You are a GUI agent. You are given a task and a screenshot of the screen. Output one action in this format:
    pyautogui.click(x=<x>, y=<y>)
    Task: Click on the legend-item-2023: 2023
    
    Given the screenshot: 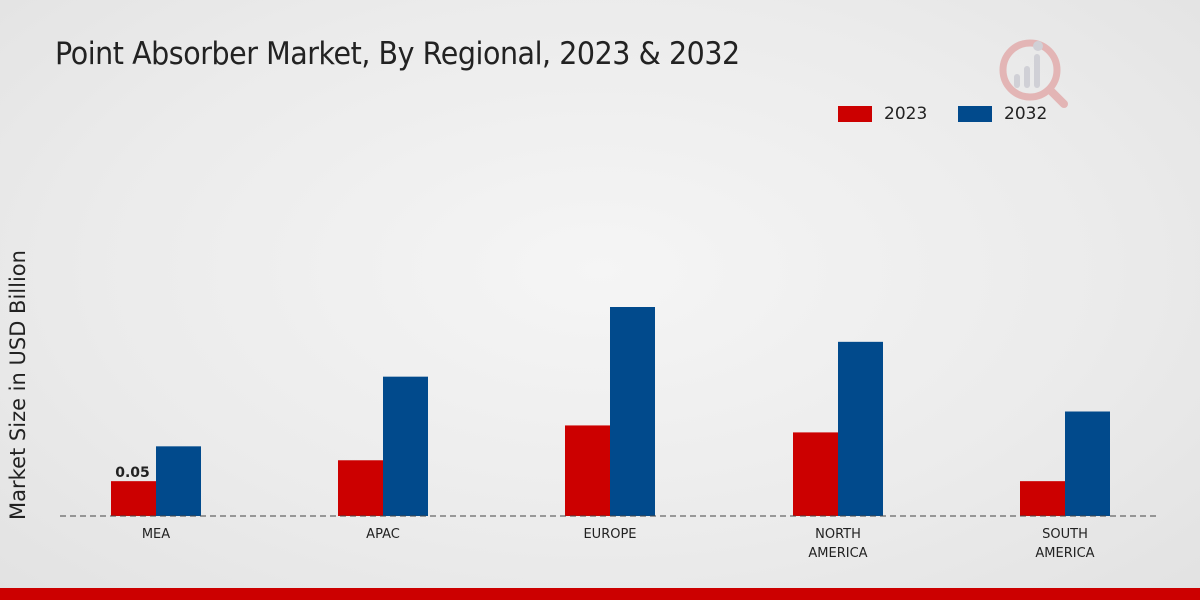 What is the action you would take?
    pyautogui.click(x=882, y=114)
    